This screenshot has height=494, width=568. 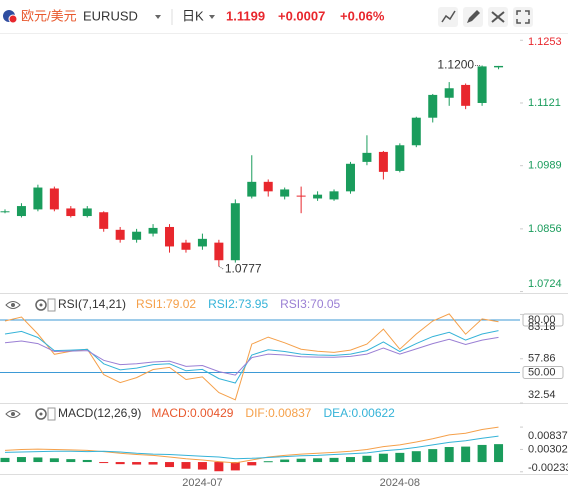 I want to click on pane-title: RSI(7,14,21), so click(x=92, y=304).